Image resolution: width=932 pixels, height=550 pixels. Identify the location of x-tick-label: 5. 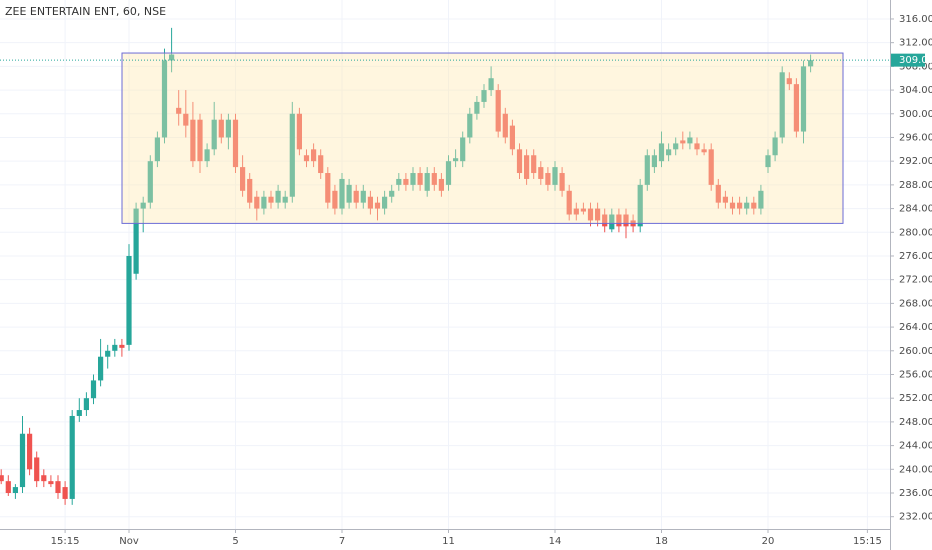
(235, 541).